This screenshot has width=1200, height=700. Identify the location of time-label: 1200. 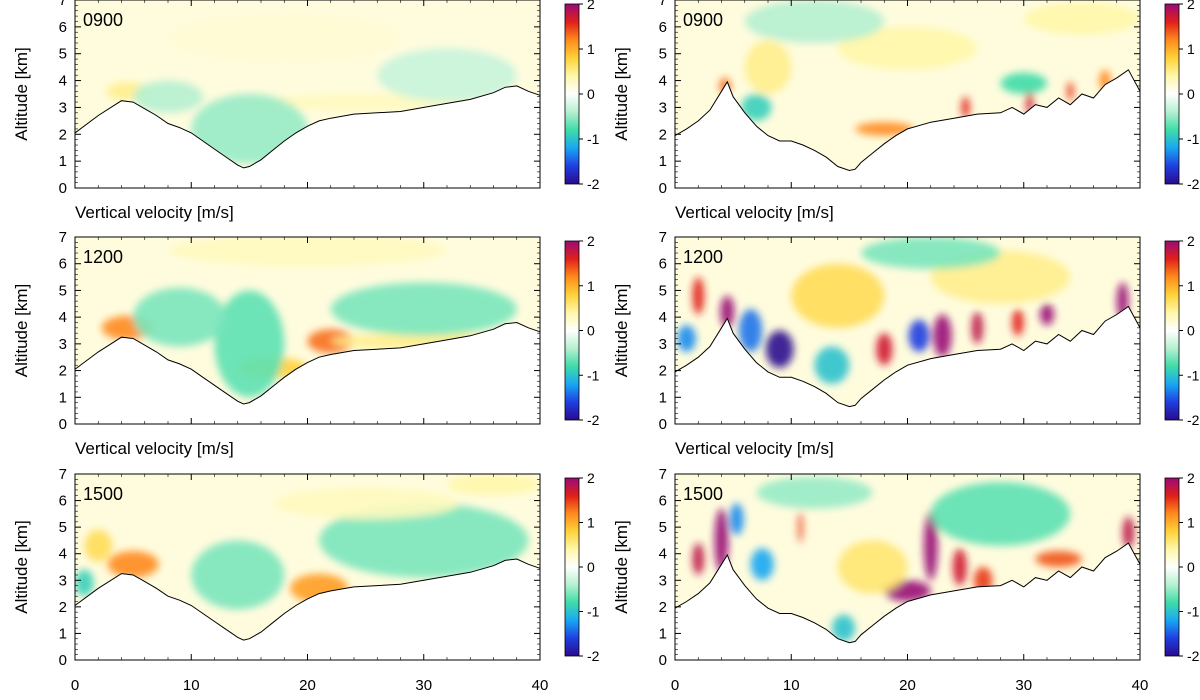
(703, 257).